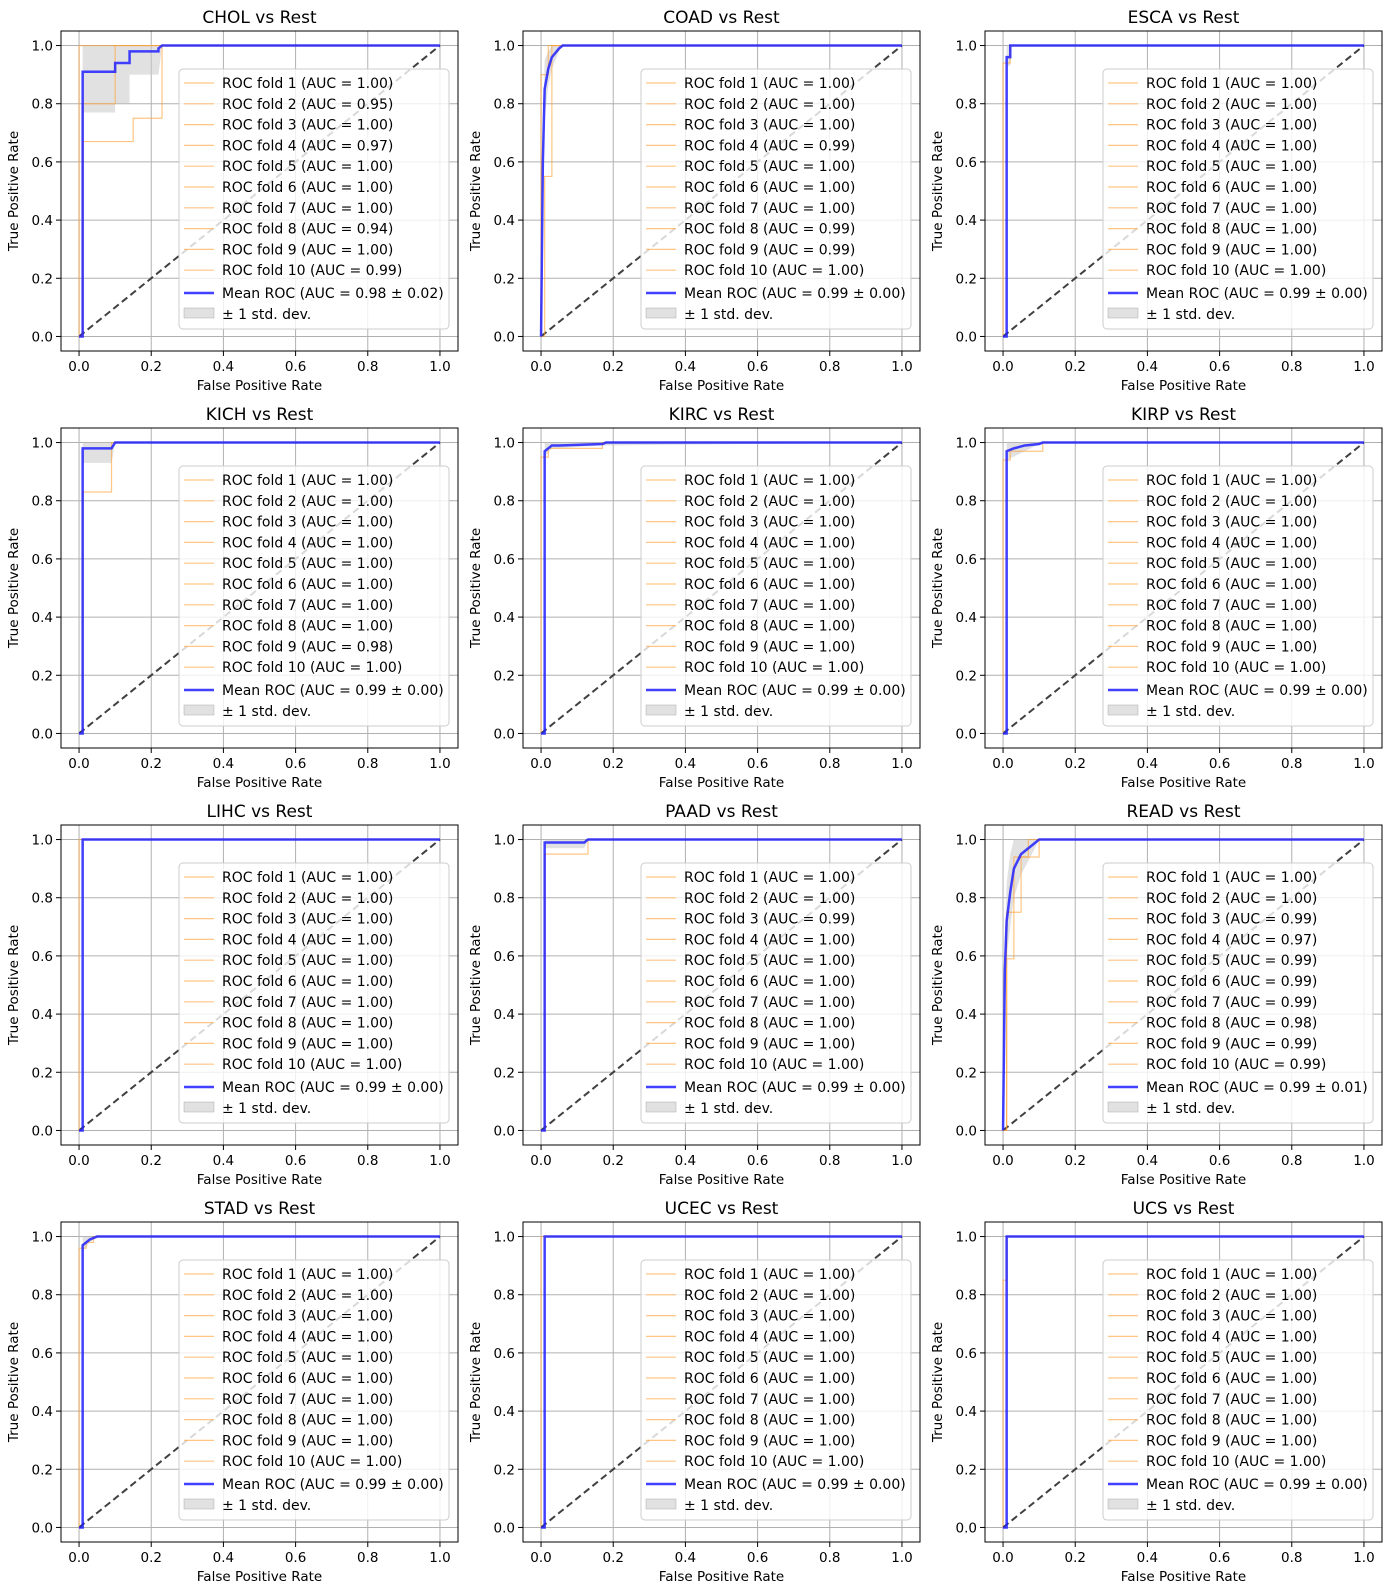  I want to click on legend-fold-label: ROC fold 2 (AUC = 0.95), so click(307, 105).